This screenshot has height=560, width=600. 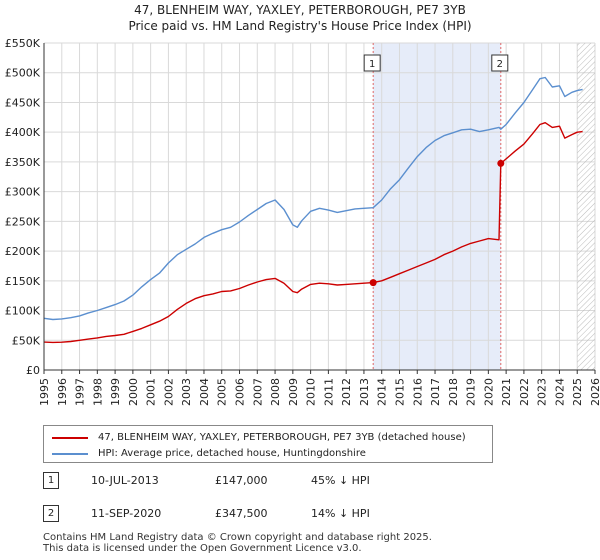 What do you see at coordinates (399, 392) in the screenshot?
I see `x-tick-label: 2015` at bounding box center [399, 392].